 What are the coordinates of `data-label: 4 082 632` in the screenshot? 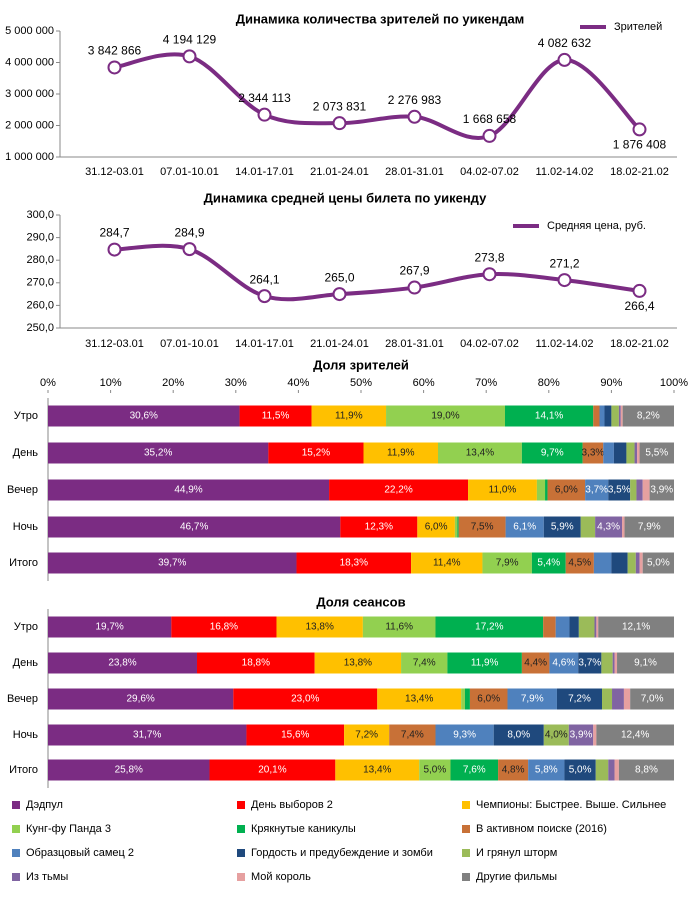 It's located at (565, 43).